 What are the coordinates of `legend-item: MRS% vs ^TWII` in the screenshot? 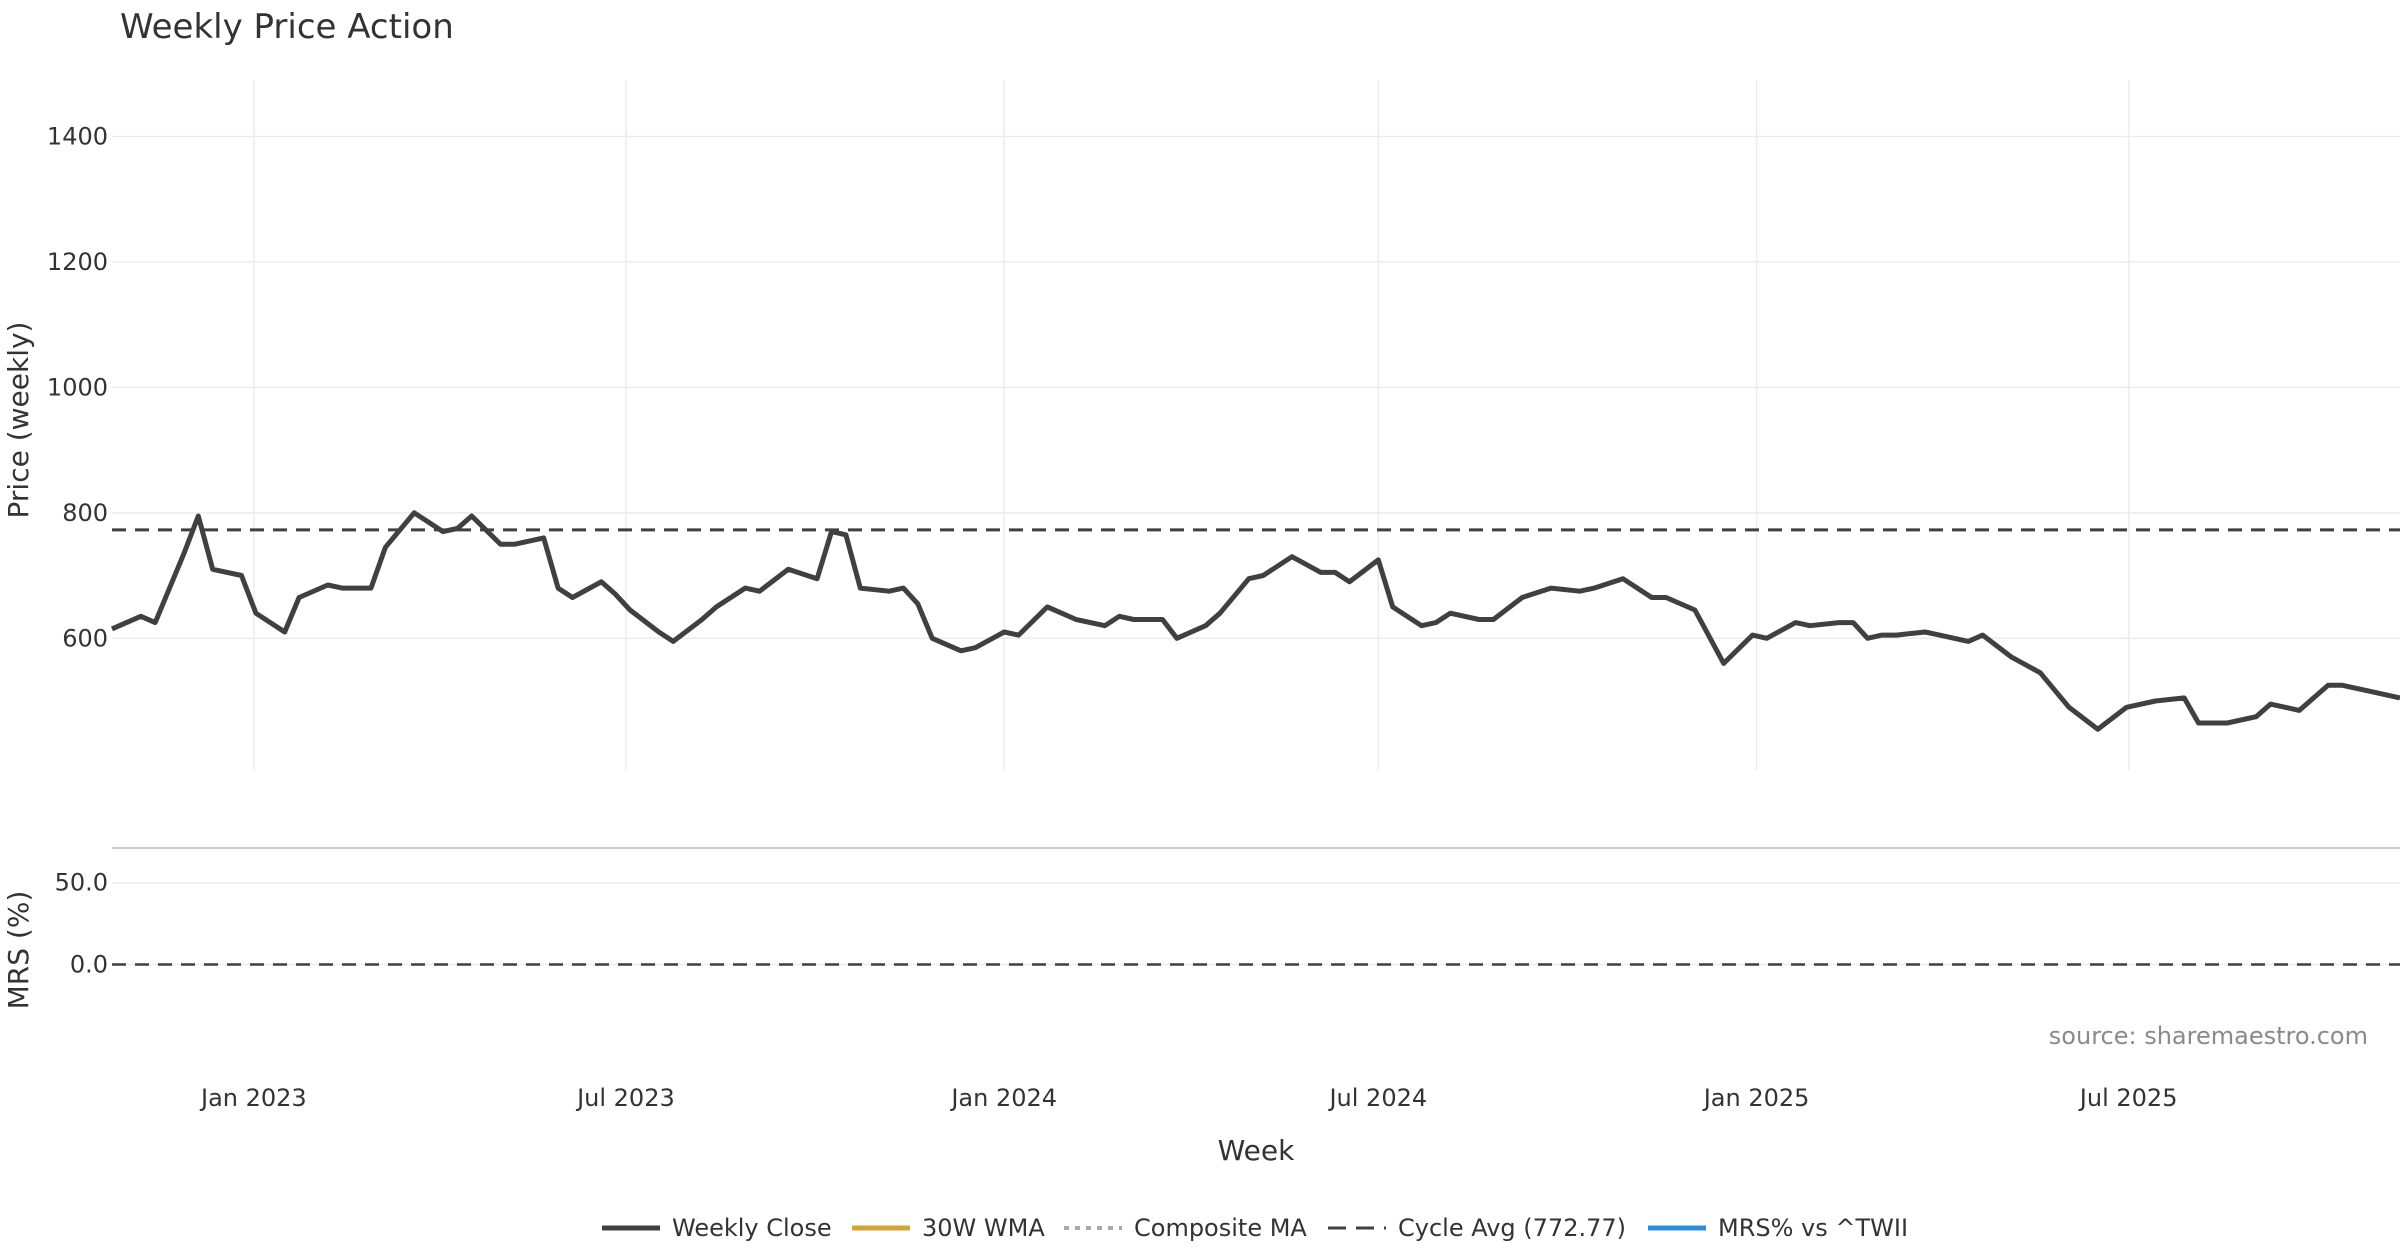 It's located at (1778, 1228).